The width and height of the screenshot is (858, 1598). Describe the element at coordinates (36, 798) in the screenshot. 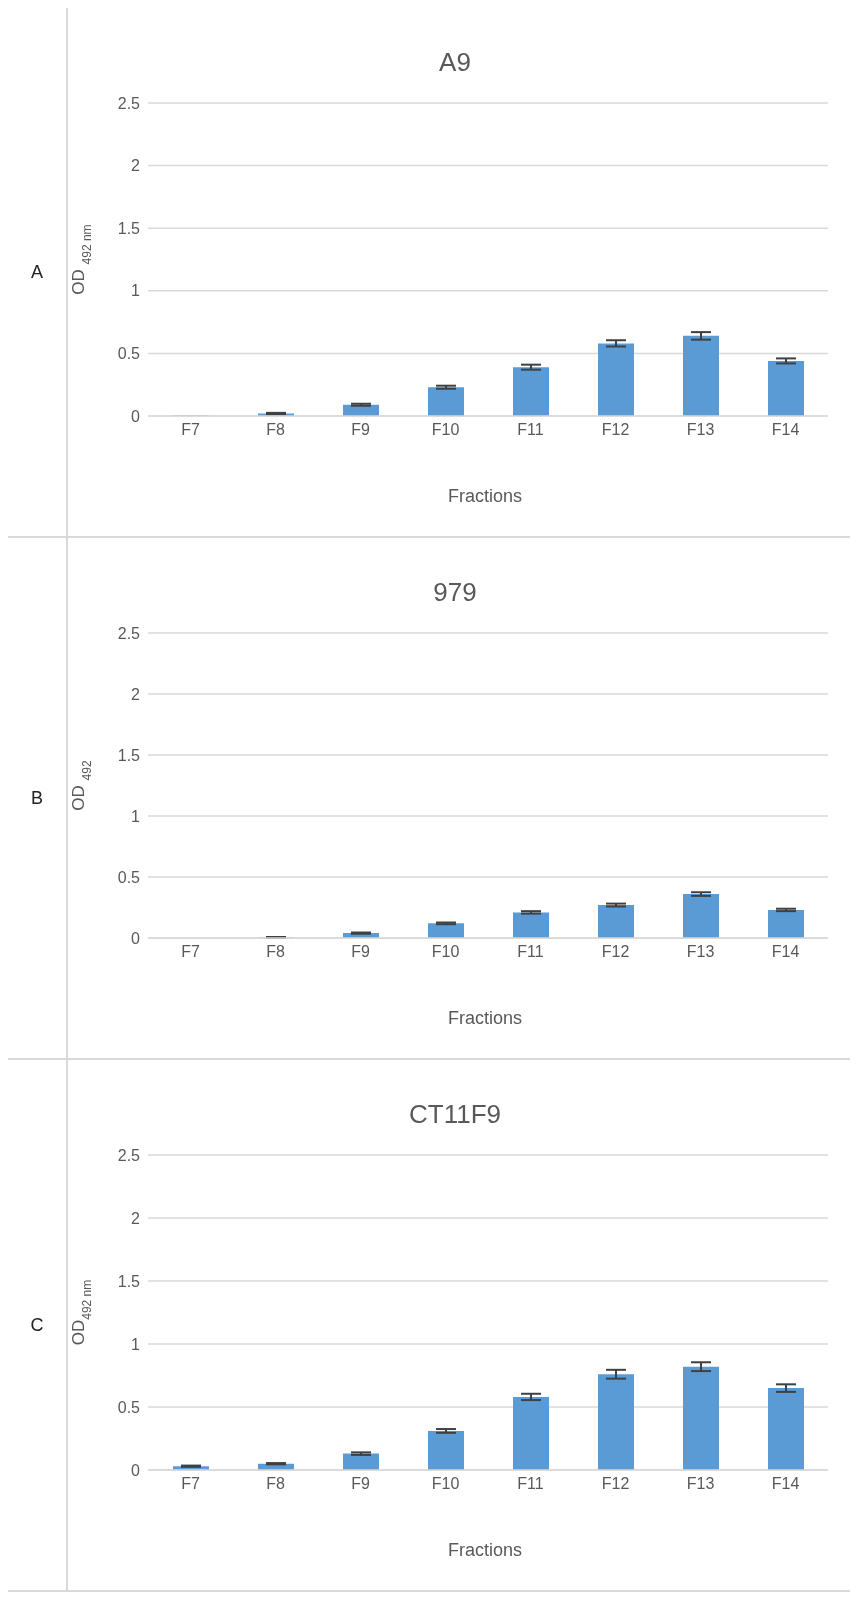

I see `text: B` at that location.